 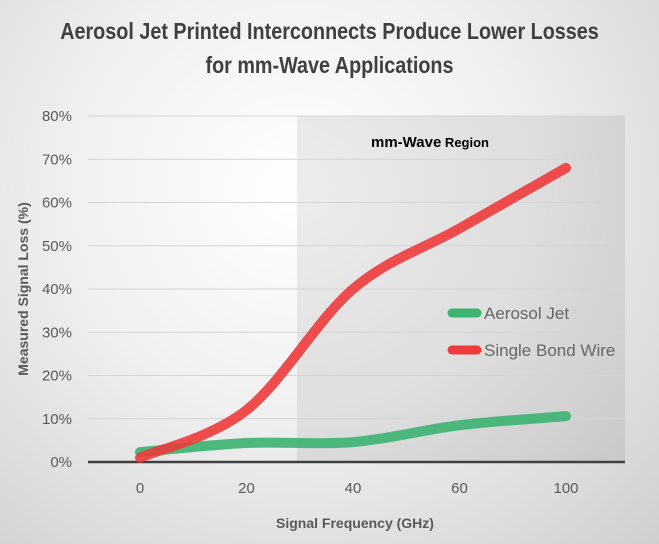 What do you see at coordinates (23, 288) in the screenshot?
I see `y-axis-label: Measured Signal Loss (%)` at bounding box center [23, 288].